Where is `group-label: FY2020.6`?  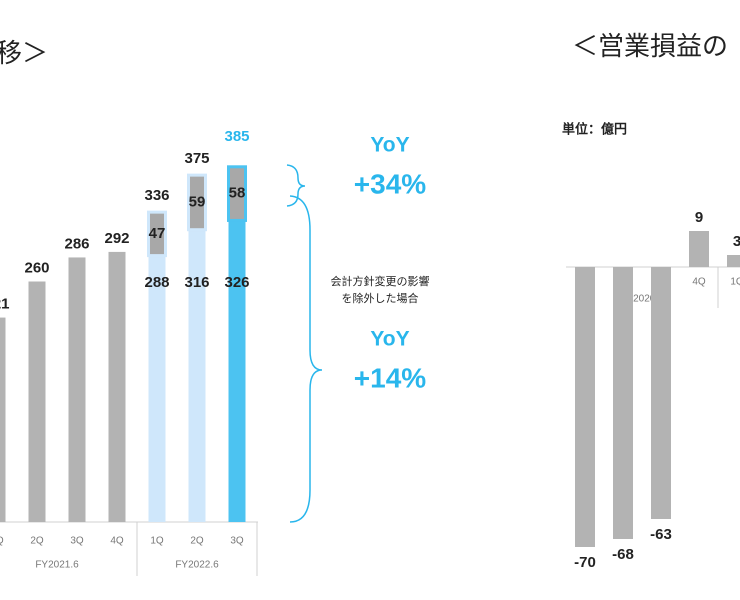 group-label: FY2020.6 is located at coordinates (642, 299).